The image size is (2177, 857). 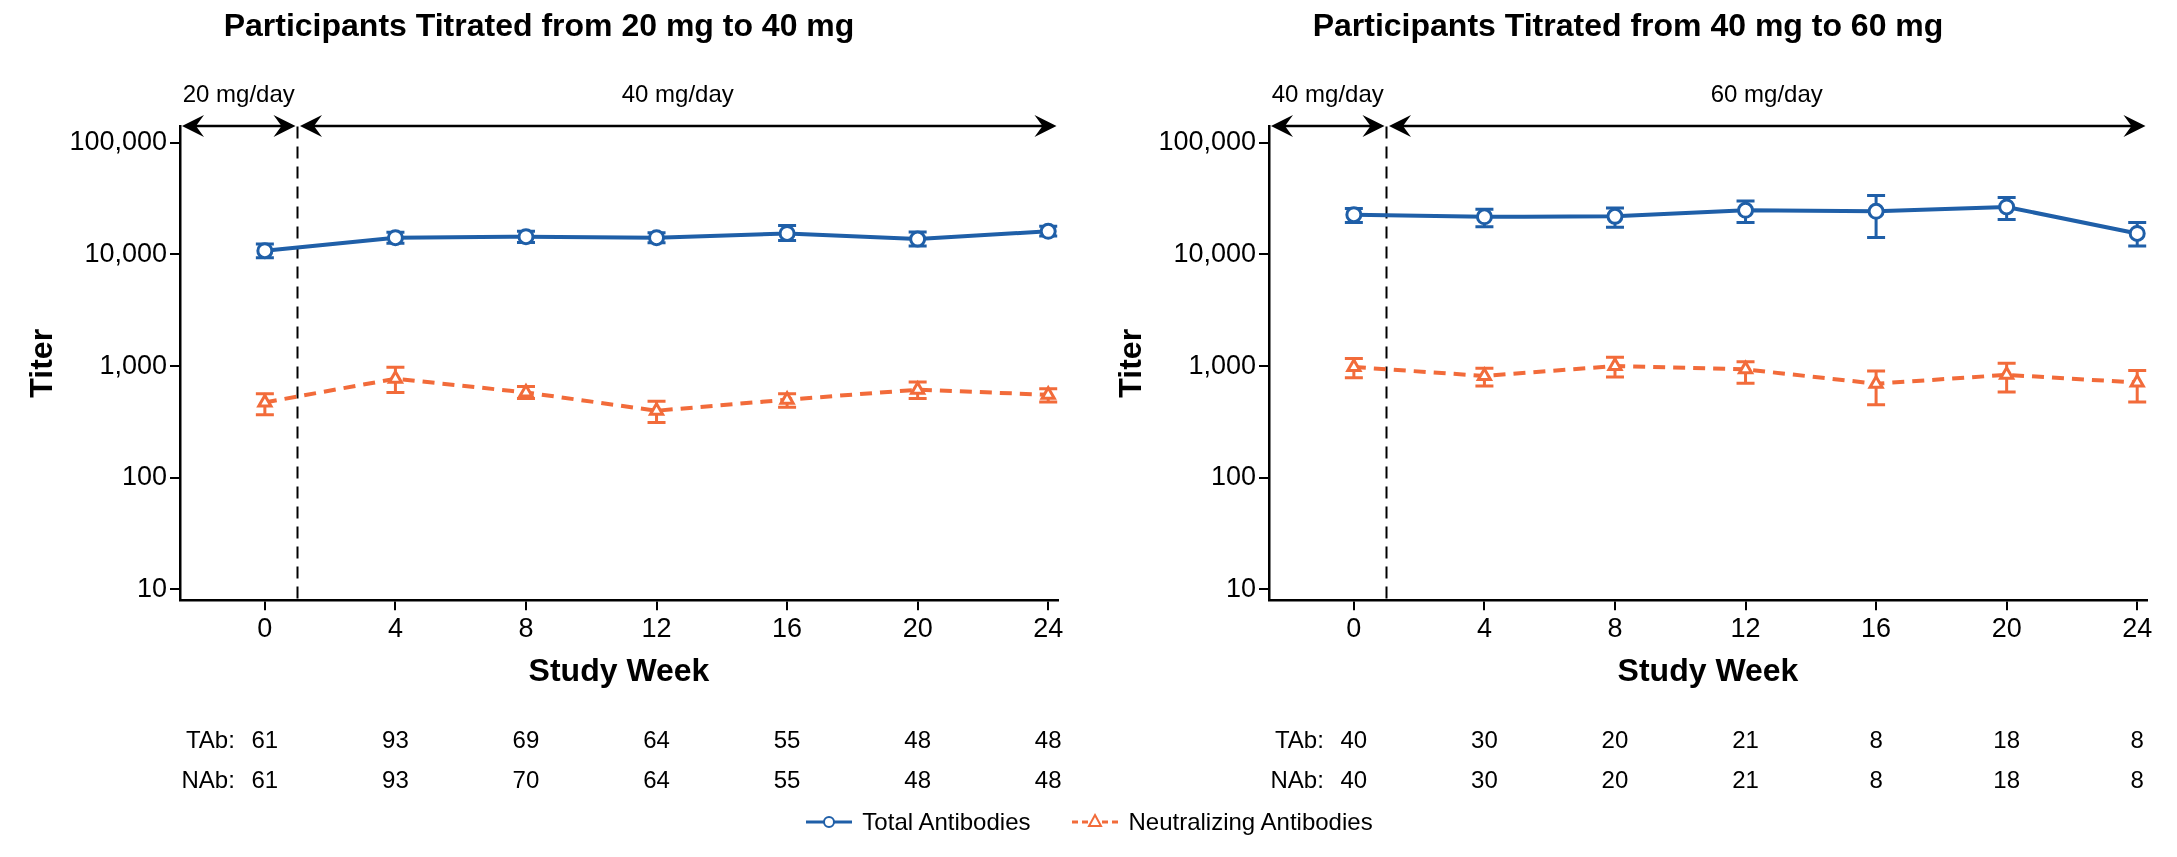 What do you see at coordinates (1709, 740) in the screenshot?
I see `text: TAb: 40 30 20 21 8 18 8` at bounding box center [1709, 740].